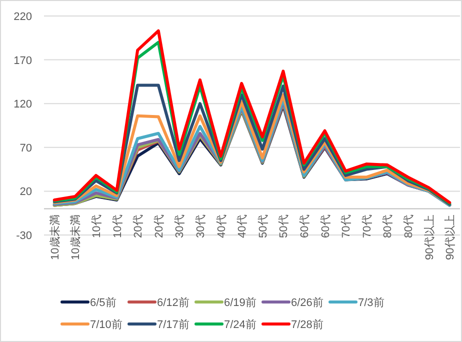  What do you see at coordinates (173, 325) in the screenshot?
I see `legend-label: 7/17前` at bounding box center [173, 325].